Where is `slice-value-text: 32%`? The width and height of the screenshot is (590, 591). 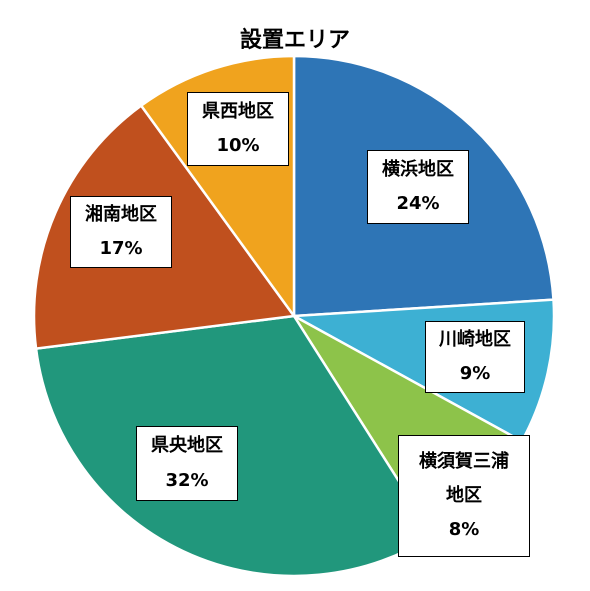
slice-value-text: 32% is located at coordinates (187, 480).